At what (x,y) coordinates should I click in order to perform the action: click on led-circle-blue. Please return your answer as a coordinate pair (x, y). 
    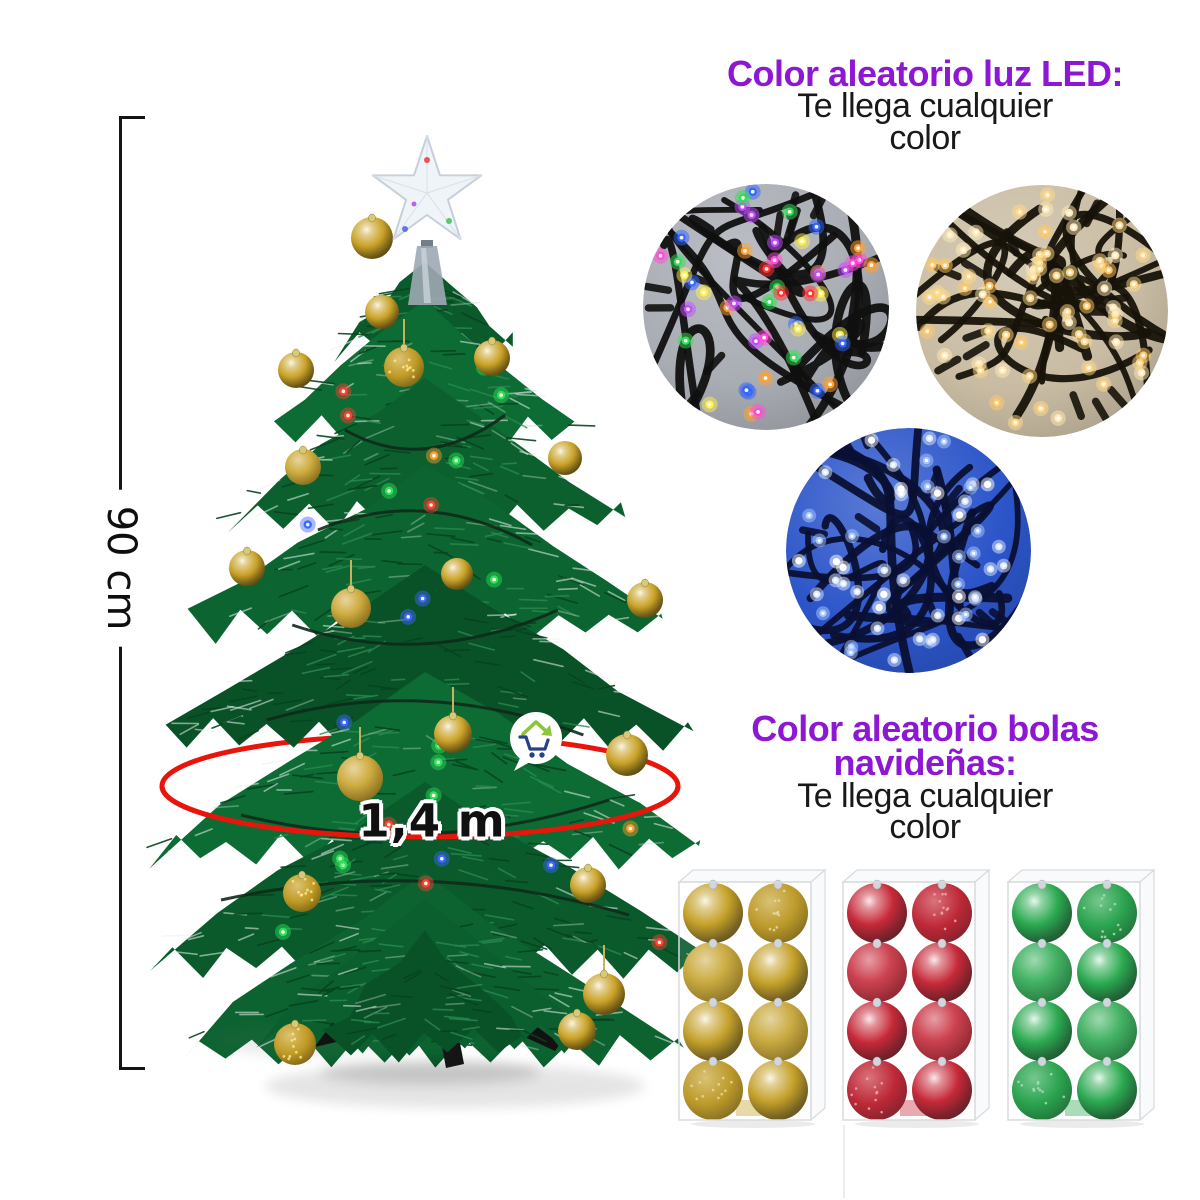
    Looking at the image, I should click on (908, 550).